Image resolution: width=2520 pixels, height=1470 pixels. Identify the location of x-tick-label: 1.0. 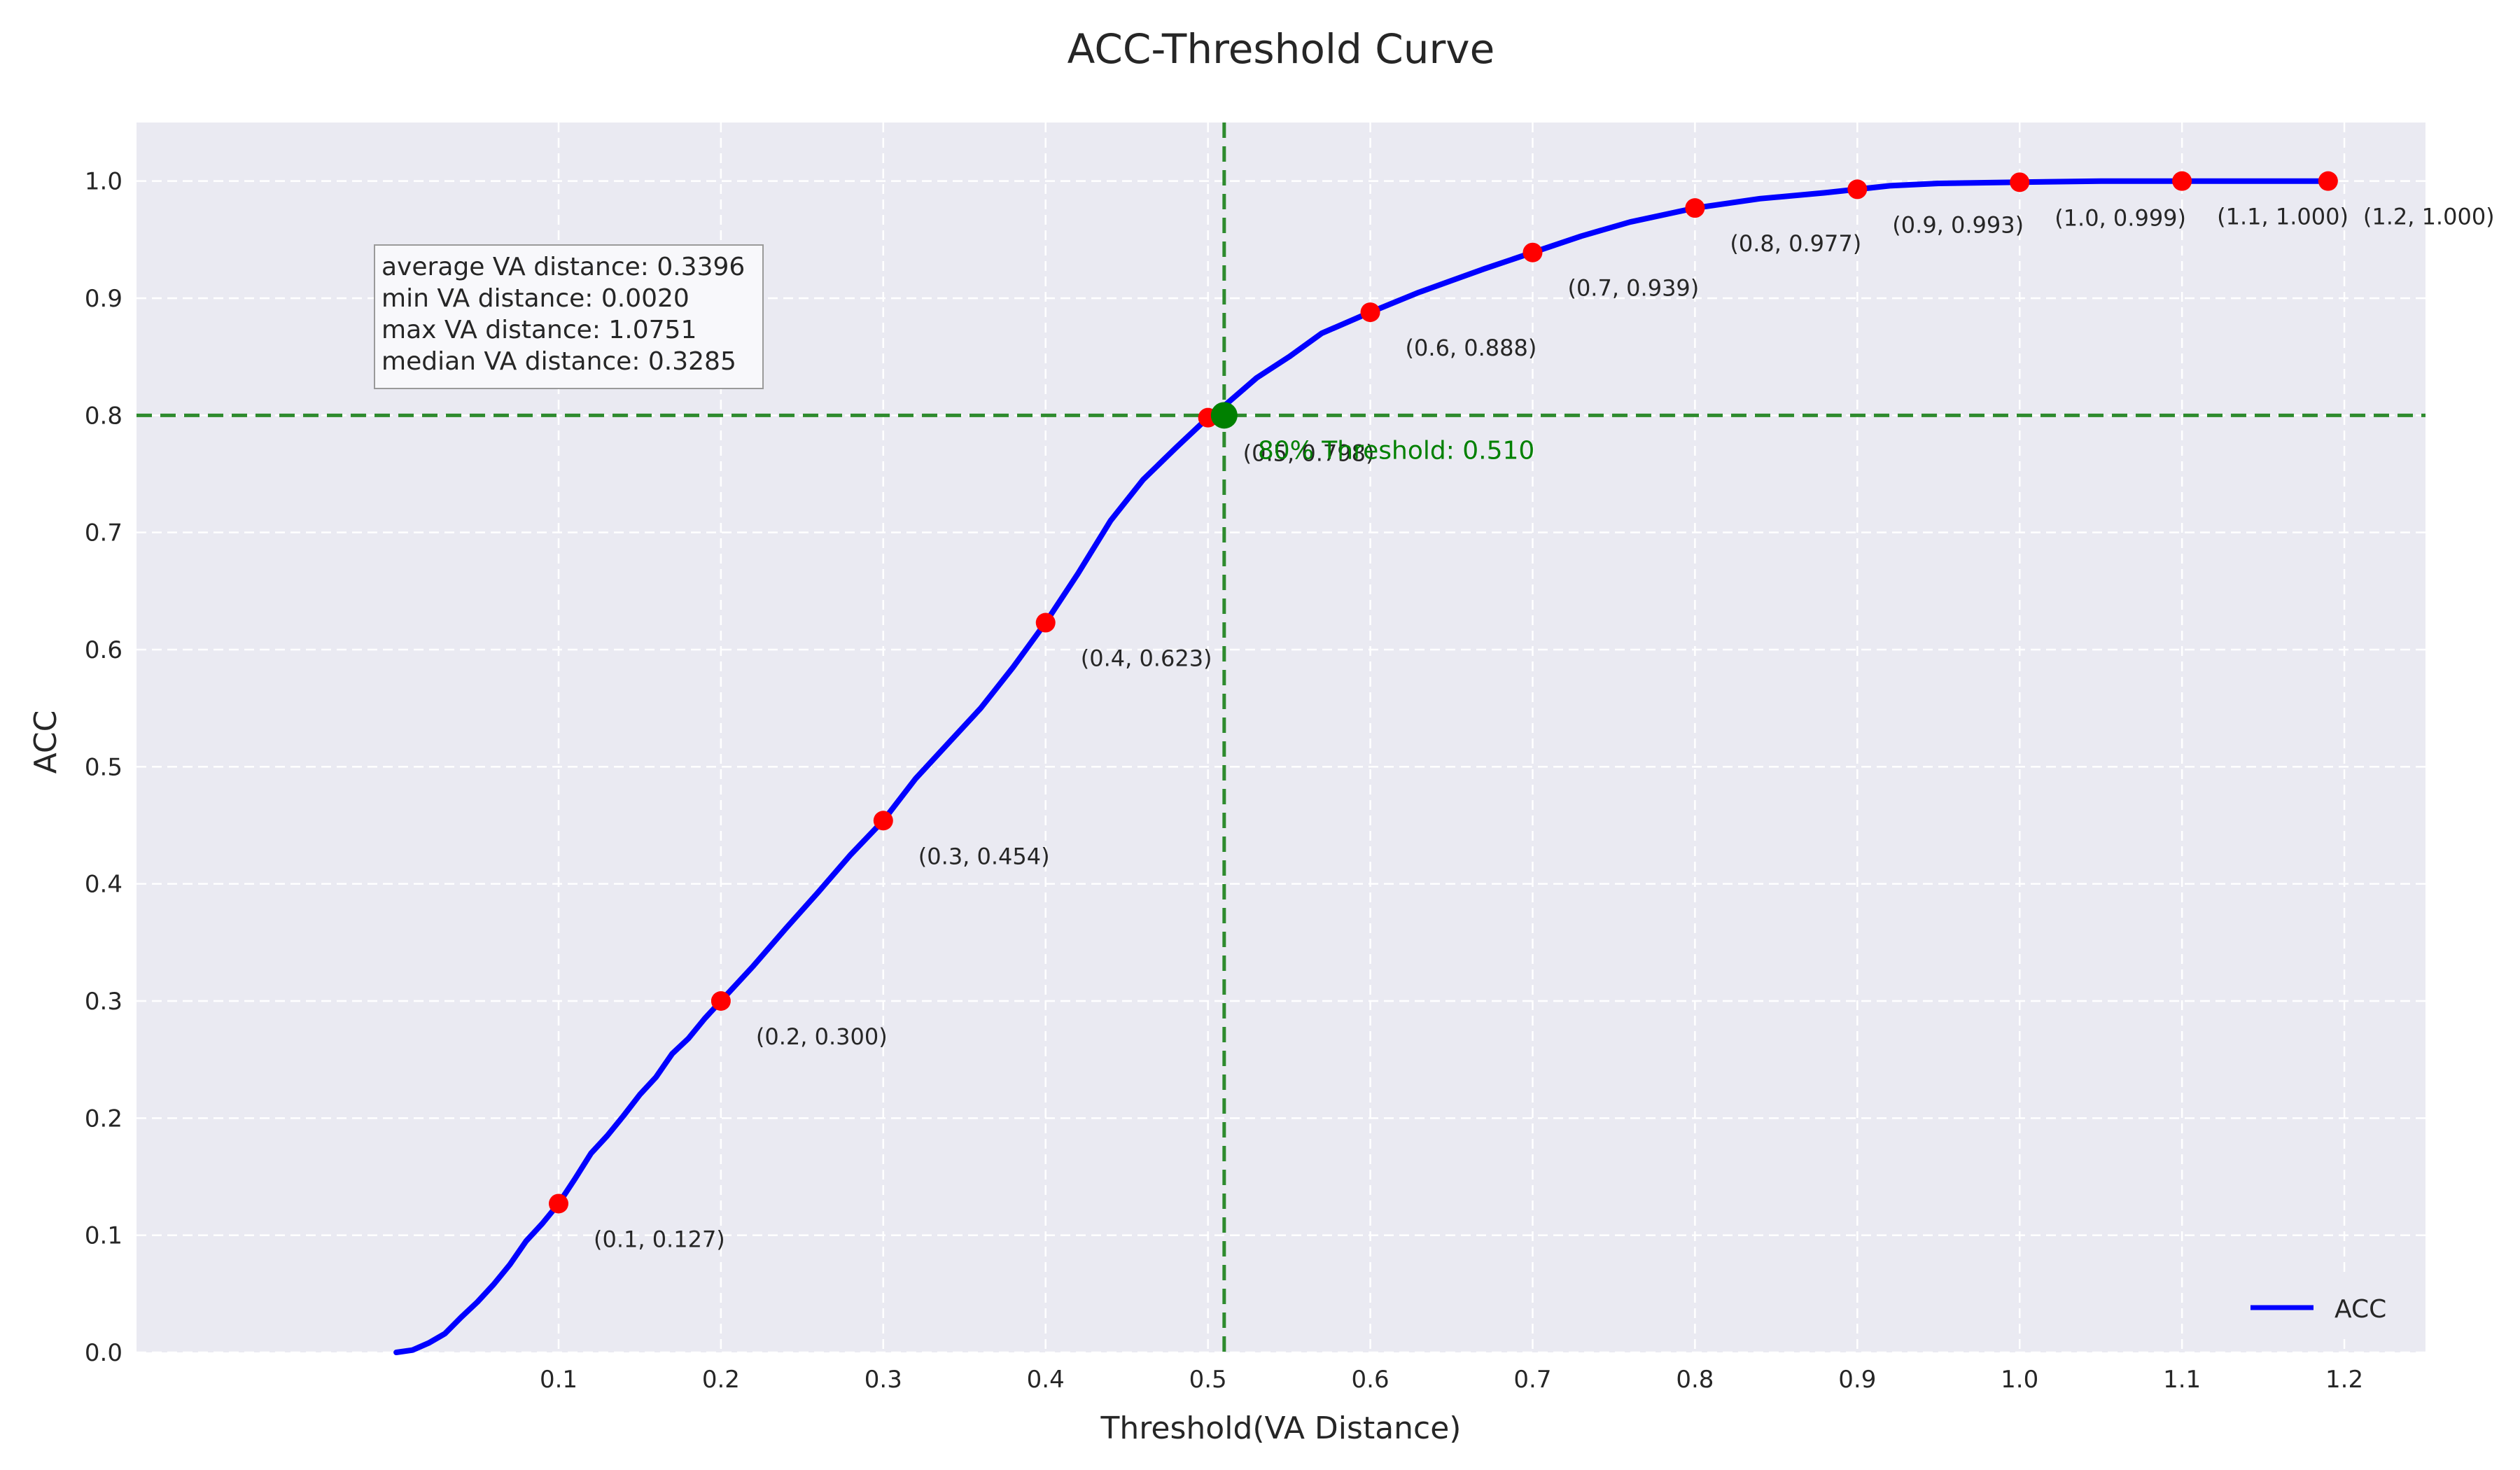
(2019, 1380).